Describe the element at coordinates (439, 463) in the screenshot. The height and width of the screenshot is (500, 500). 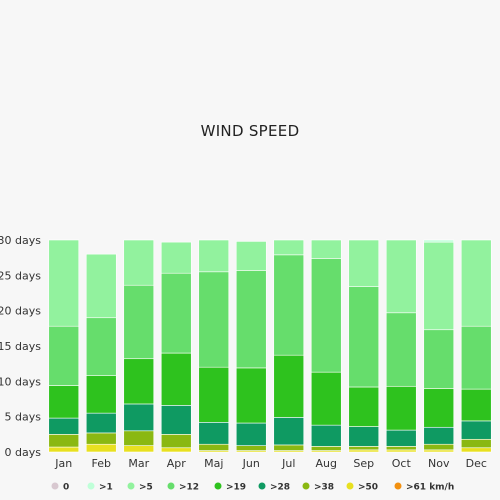
I see `x-tick-label: Nov` at that location.